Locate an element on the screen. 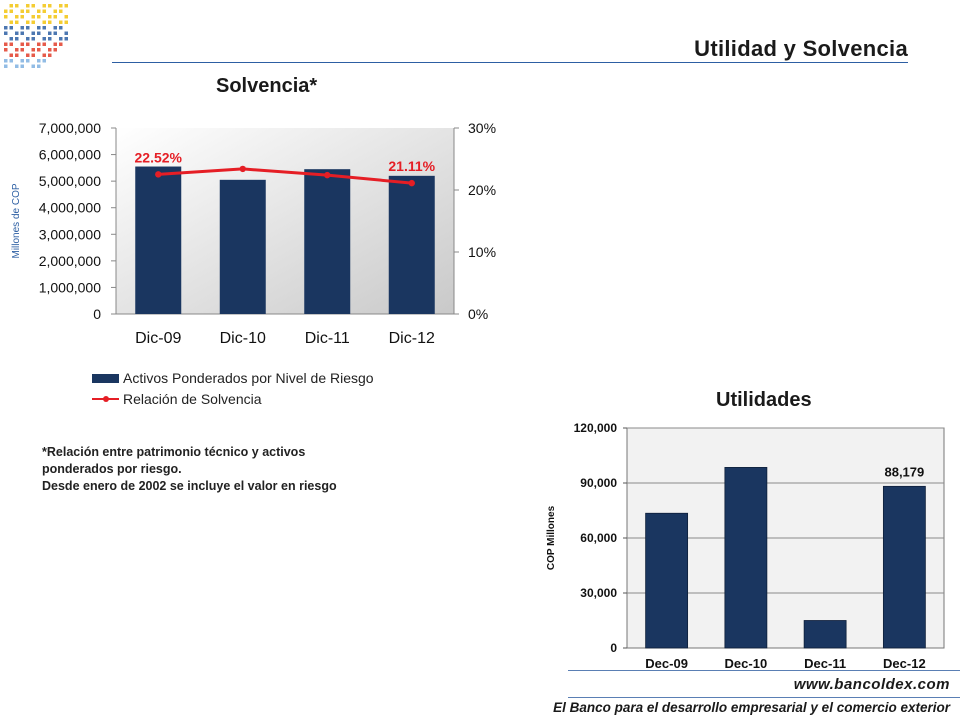 This screenshot has width=960, height=720. y-tick-label: 2,000,000 is located at coordinates (70, 261).